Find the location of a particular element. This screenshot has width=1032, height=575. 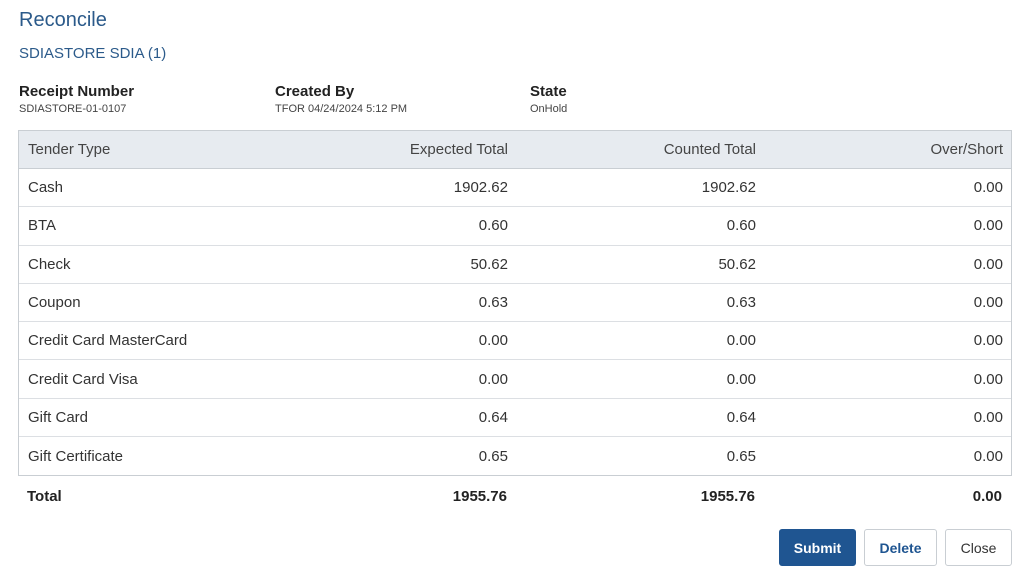

close-button: Close is located at coordinates (978, 547).